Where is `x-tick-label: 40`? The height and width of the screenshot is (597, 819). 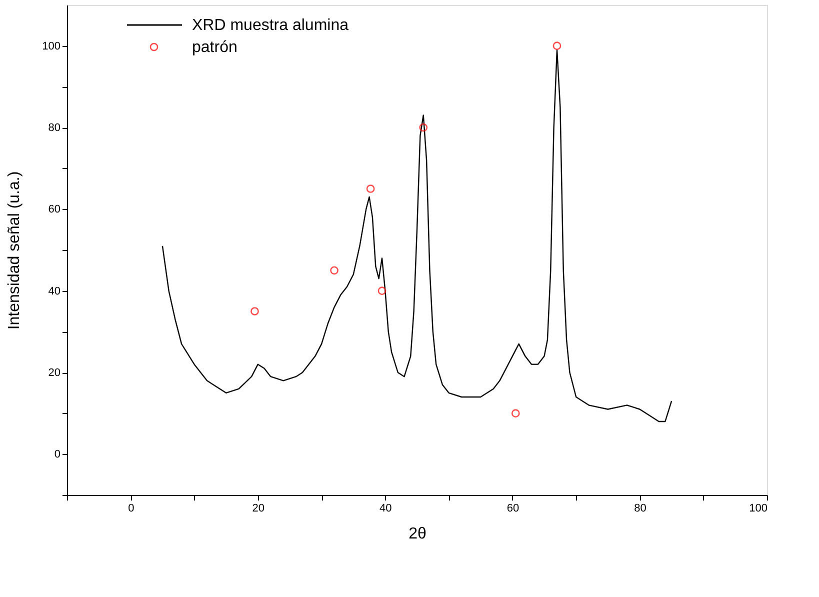
x-tick-label: 40 is located at coordinates (386, 508).